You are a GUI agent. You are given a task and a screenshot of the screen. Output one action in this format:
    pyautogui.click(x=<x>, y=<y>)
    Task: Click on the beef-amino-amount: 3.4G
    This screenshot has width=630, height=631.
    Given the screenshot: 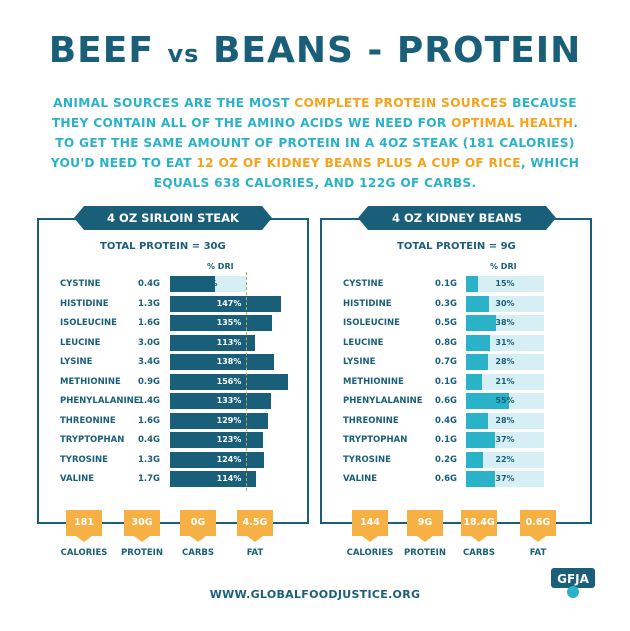 What is the action you would take?
    pyautogui.click(x=149, y=362)
    